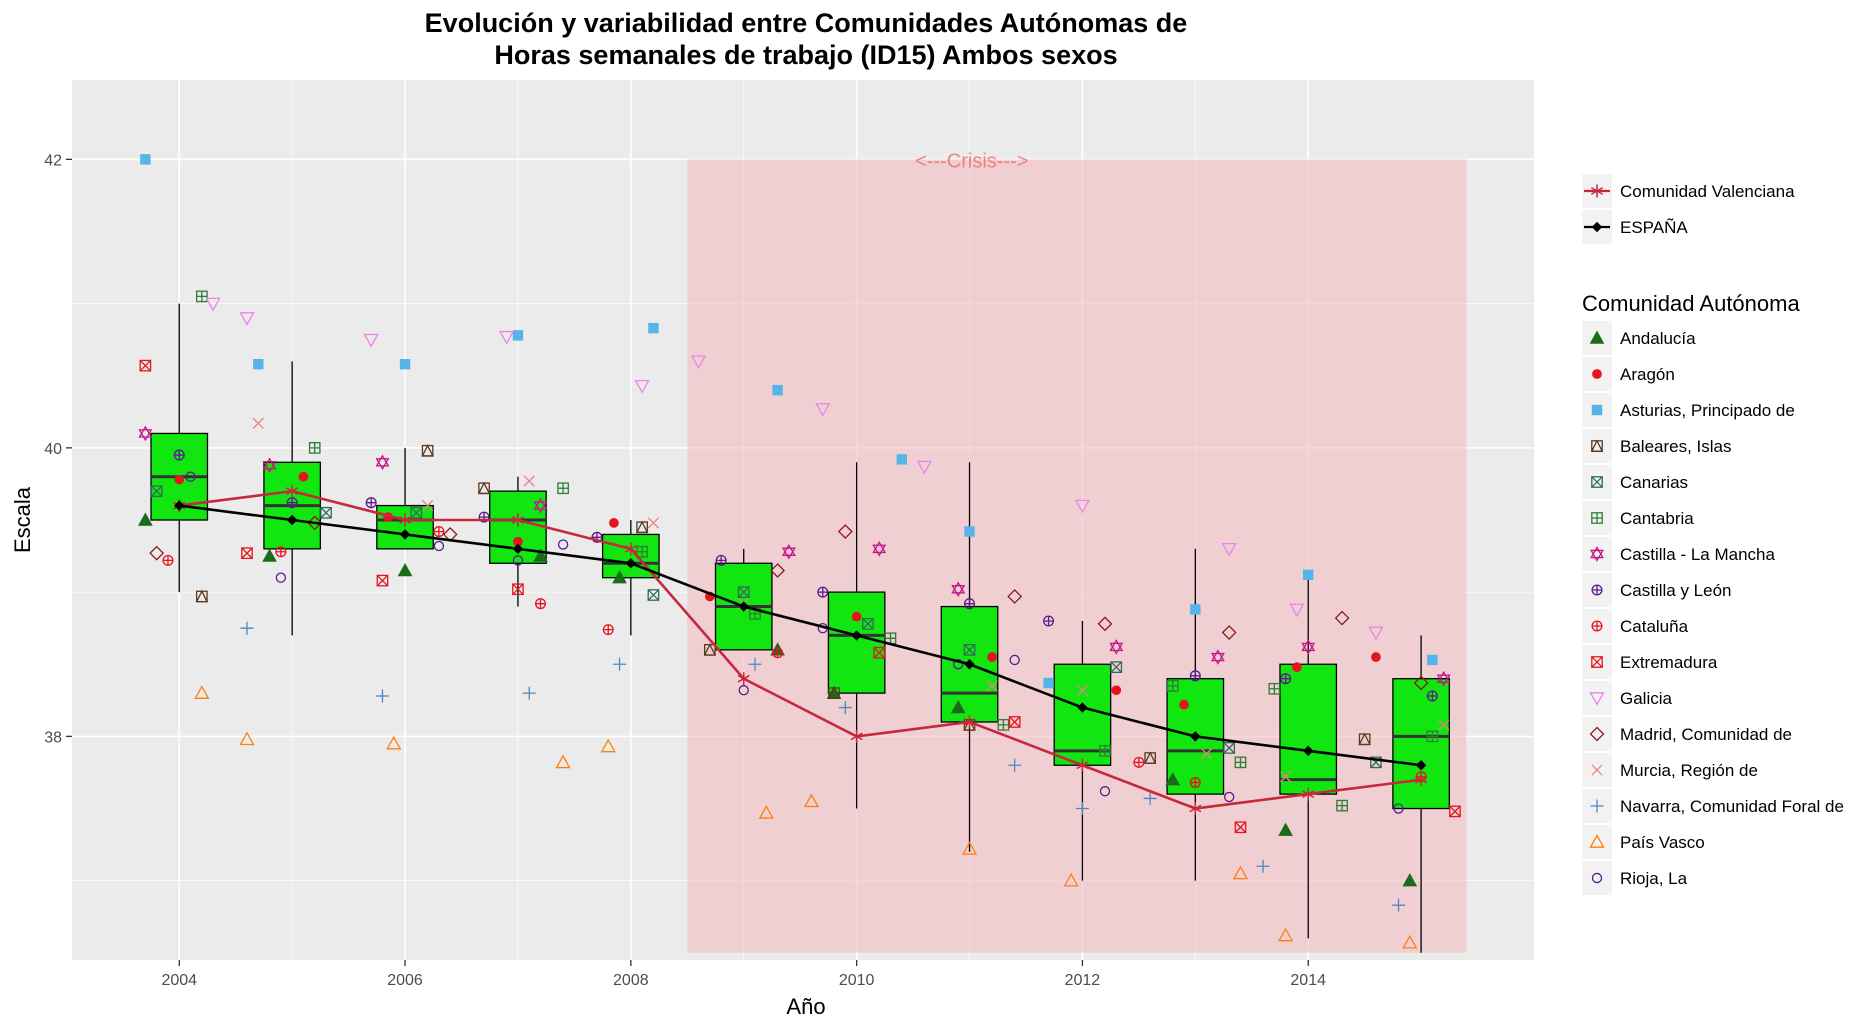 The height and width of the screenshot is (1022, 1870). What do you see at coordinates (1597, 445) in the screenshot?
I see `legend-key-baleares-islas` at bounding box center [1597, 445].